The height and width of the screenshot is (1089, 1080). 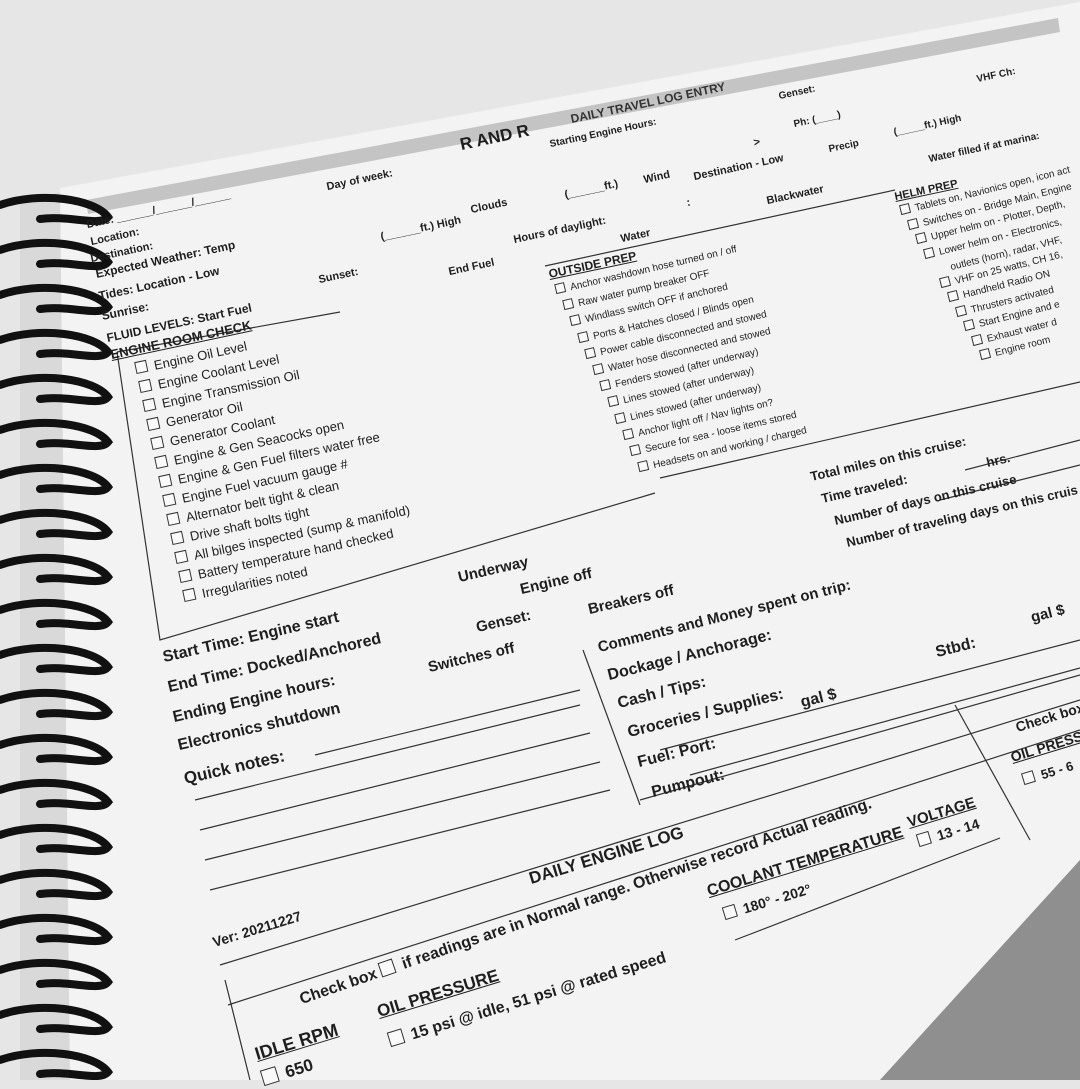 What do you see at coordinates (386, 496) in the screenshot?
I see `engine-room-box` at bounding box center [386, 496].